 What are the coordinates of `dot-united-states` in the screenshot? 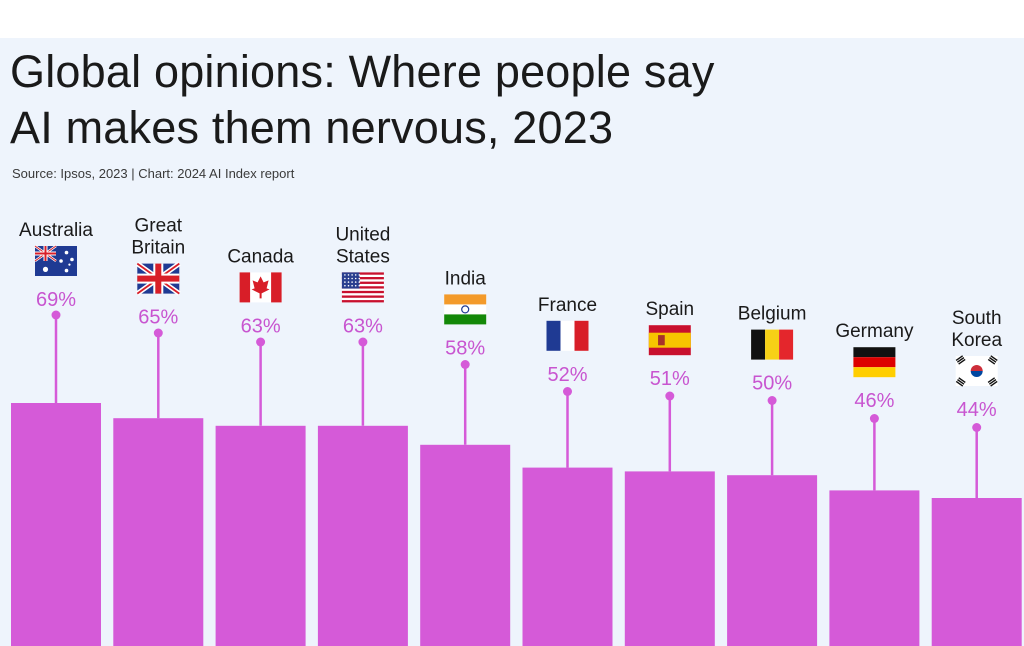 It's located at (363, 342).